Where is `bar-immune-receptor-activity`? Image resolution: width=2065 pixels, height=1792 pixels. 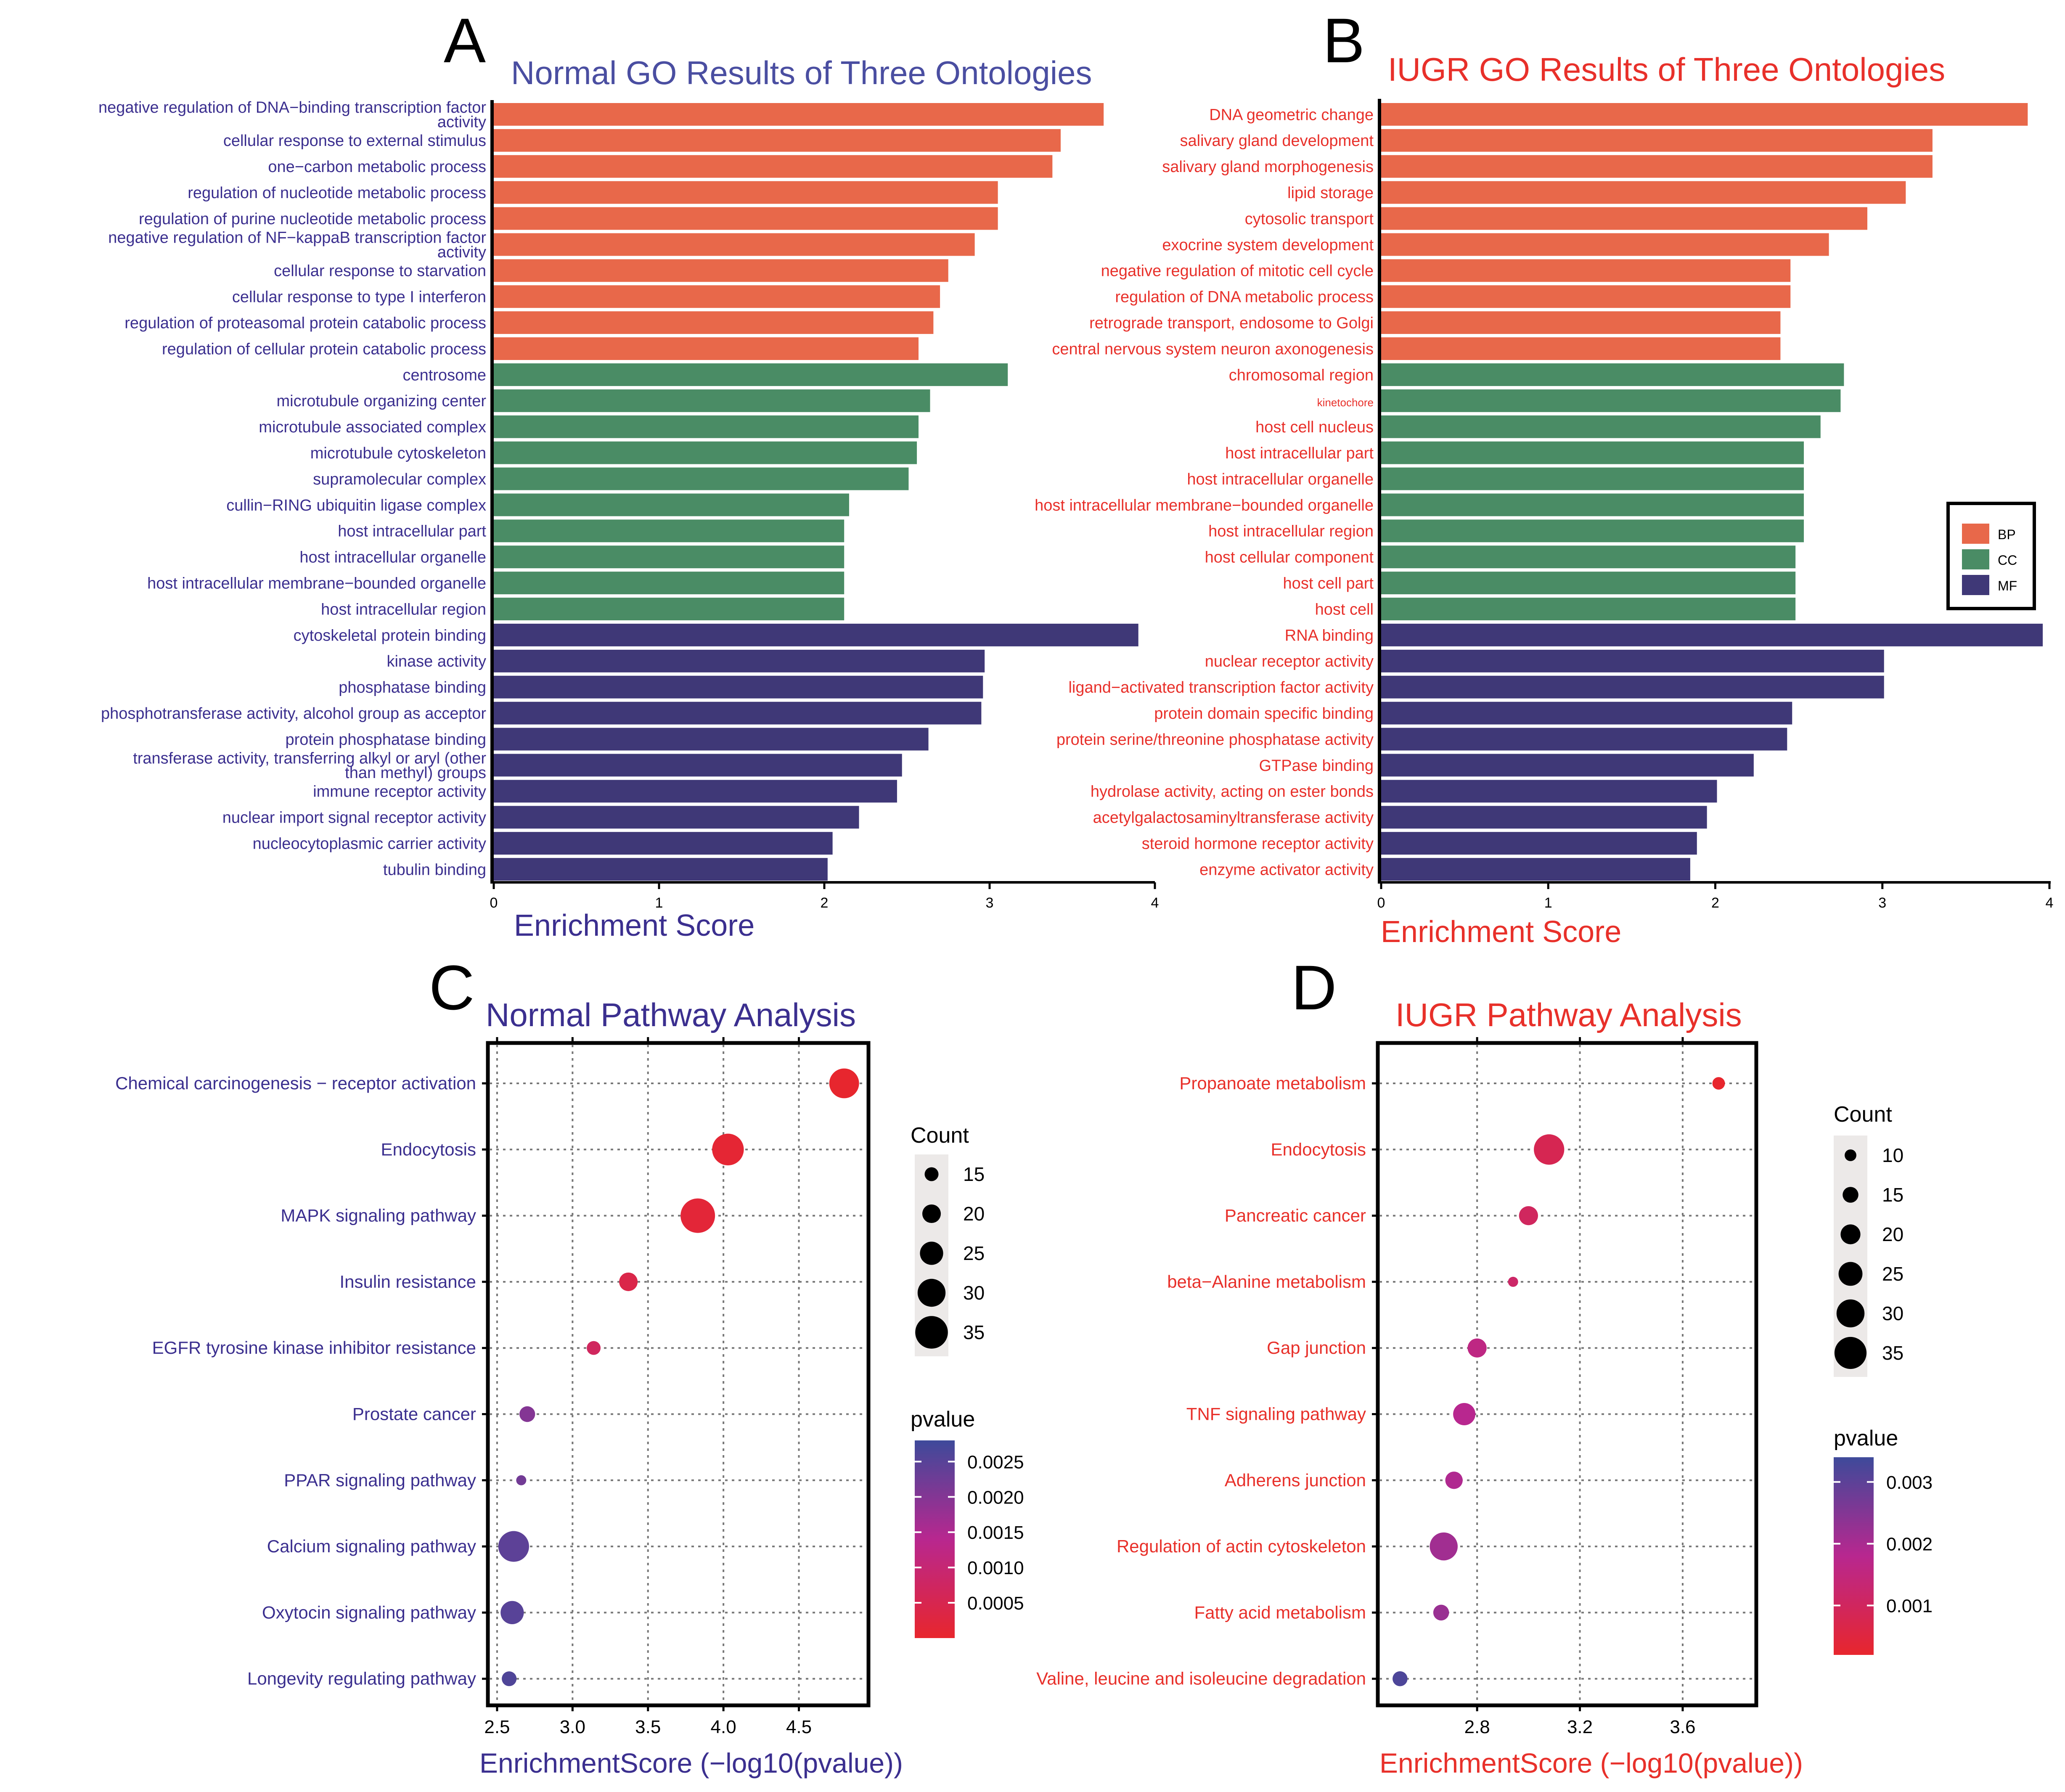
bar-immune-receptor-activity is located at coordinates (695, 791).